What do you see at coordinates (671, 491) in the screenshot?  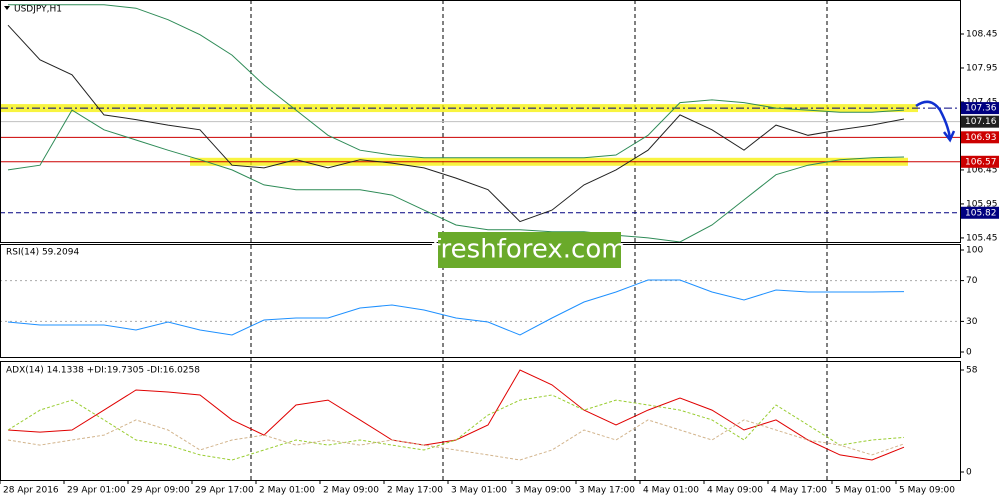 I see `x-tick-label: 4 May 01:00` at bounding box center [671, 491].